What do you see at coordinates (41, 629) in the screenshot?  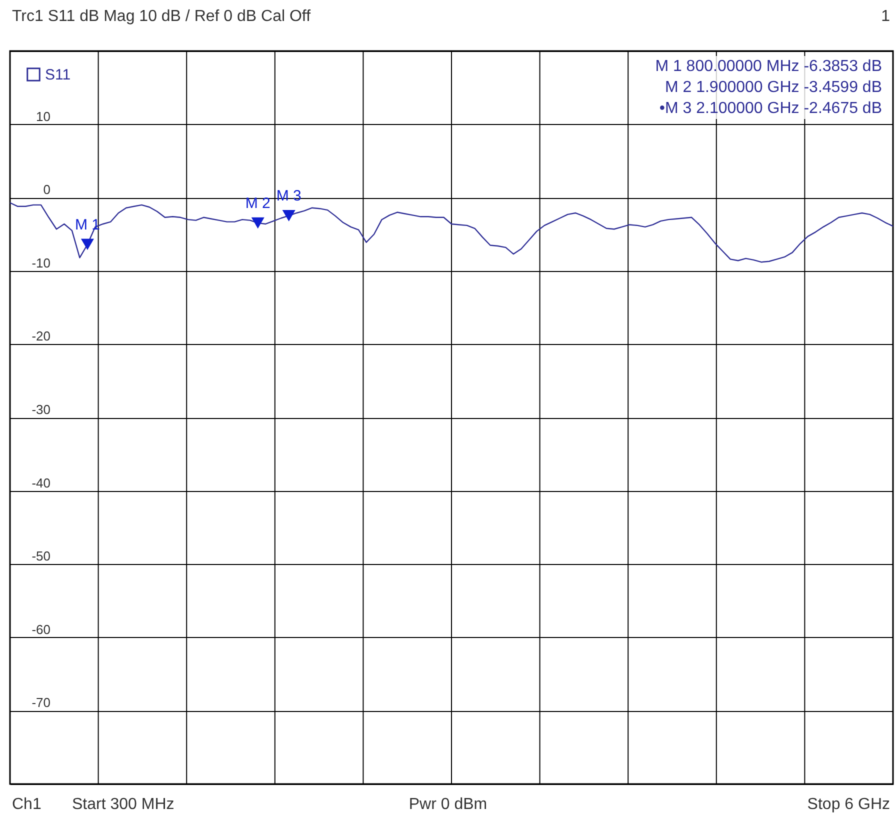 I see `y-tick-label: -60` at bounding box center [41, 629].